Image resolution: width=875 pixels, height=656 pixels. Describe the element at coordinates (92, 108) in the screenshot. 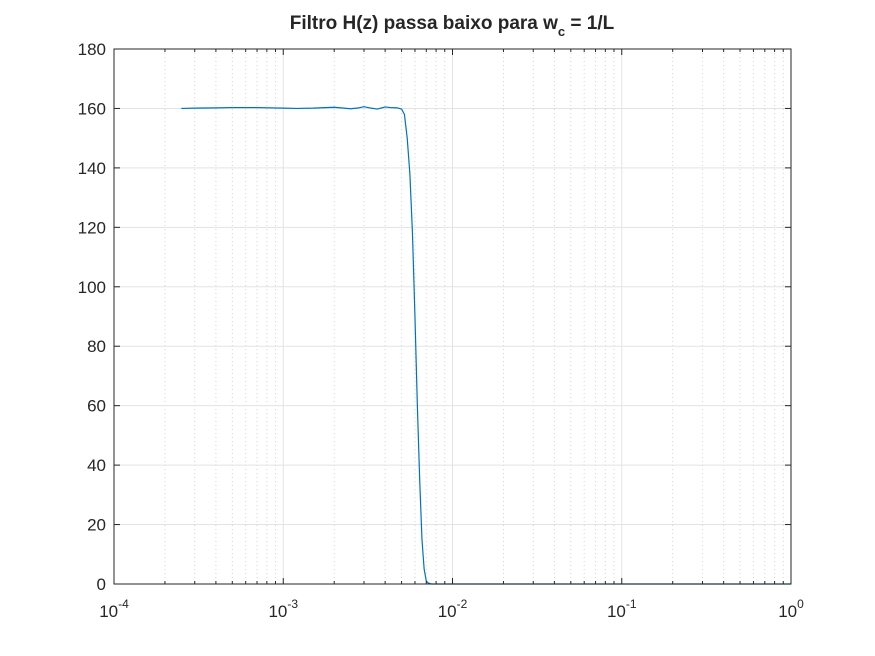

I see `y-tick-label: 160` at that location.